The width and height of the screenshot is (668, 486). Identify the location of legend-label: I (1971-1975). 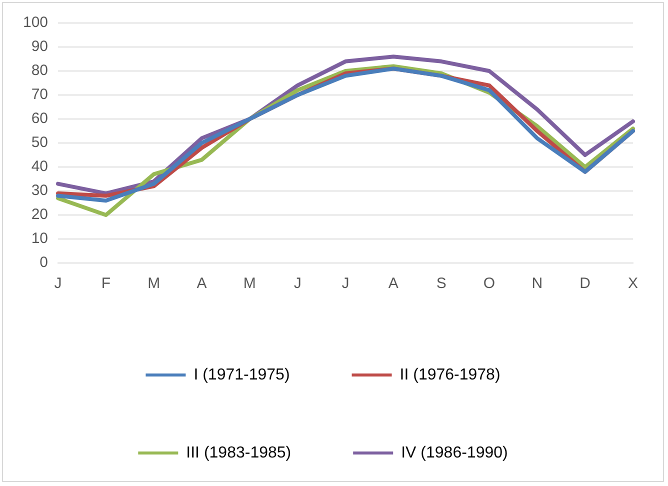
(242, 375).